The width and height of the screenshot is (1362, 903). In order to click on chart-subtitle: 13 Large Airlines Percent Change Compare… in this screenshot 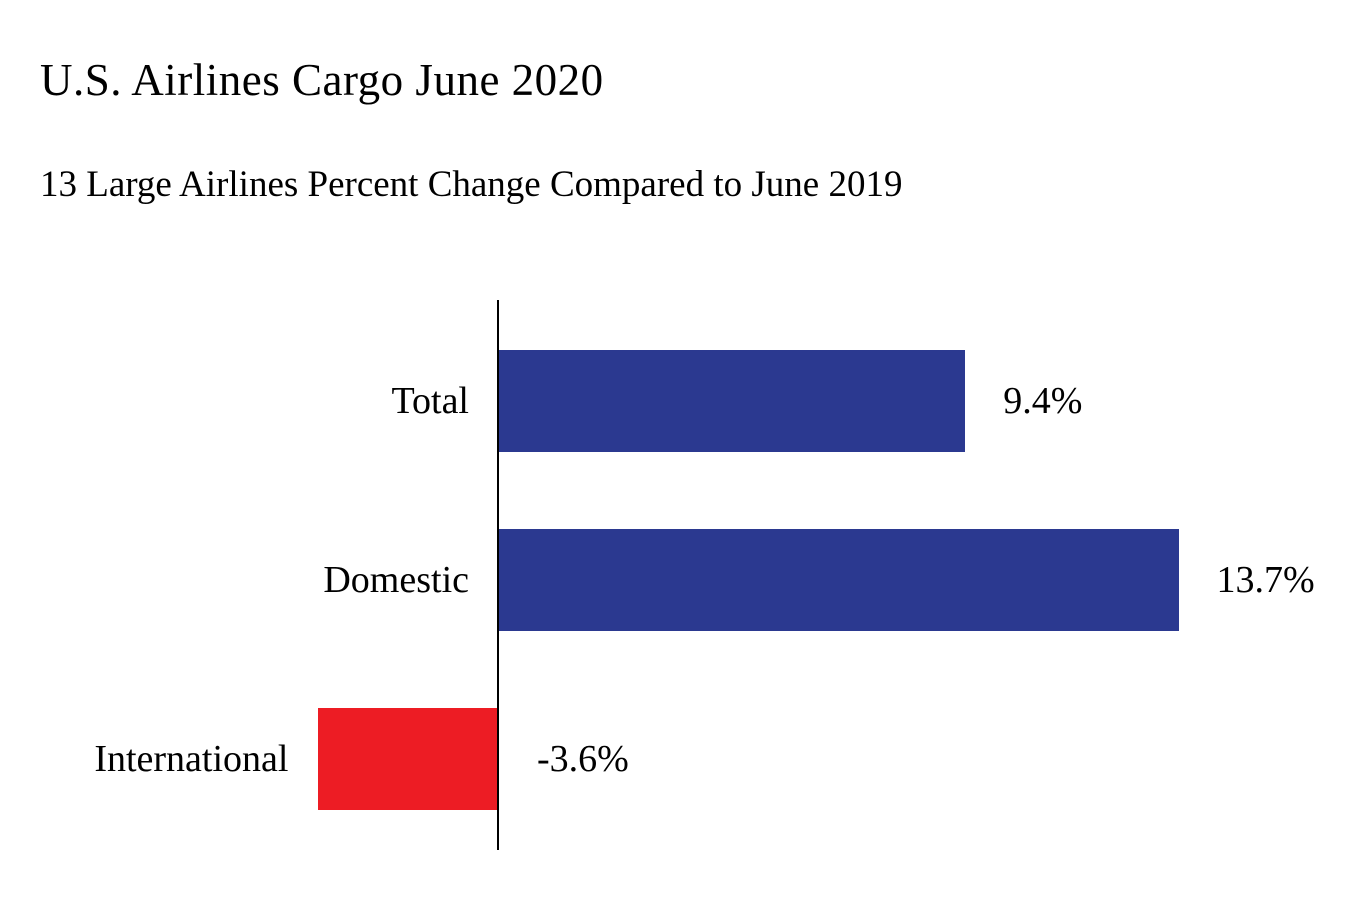, I will do `click(471, 184)`.